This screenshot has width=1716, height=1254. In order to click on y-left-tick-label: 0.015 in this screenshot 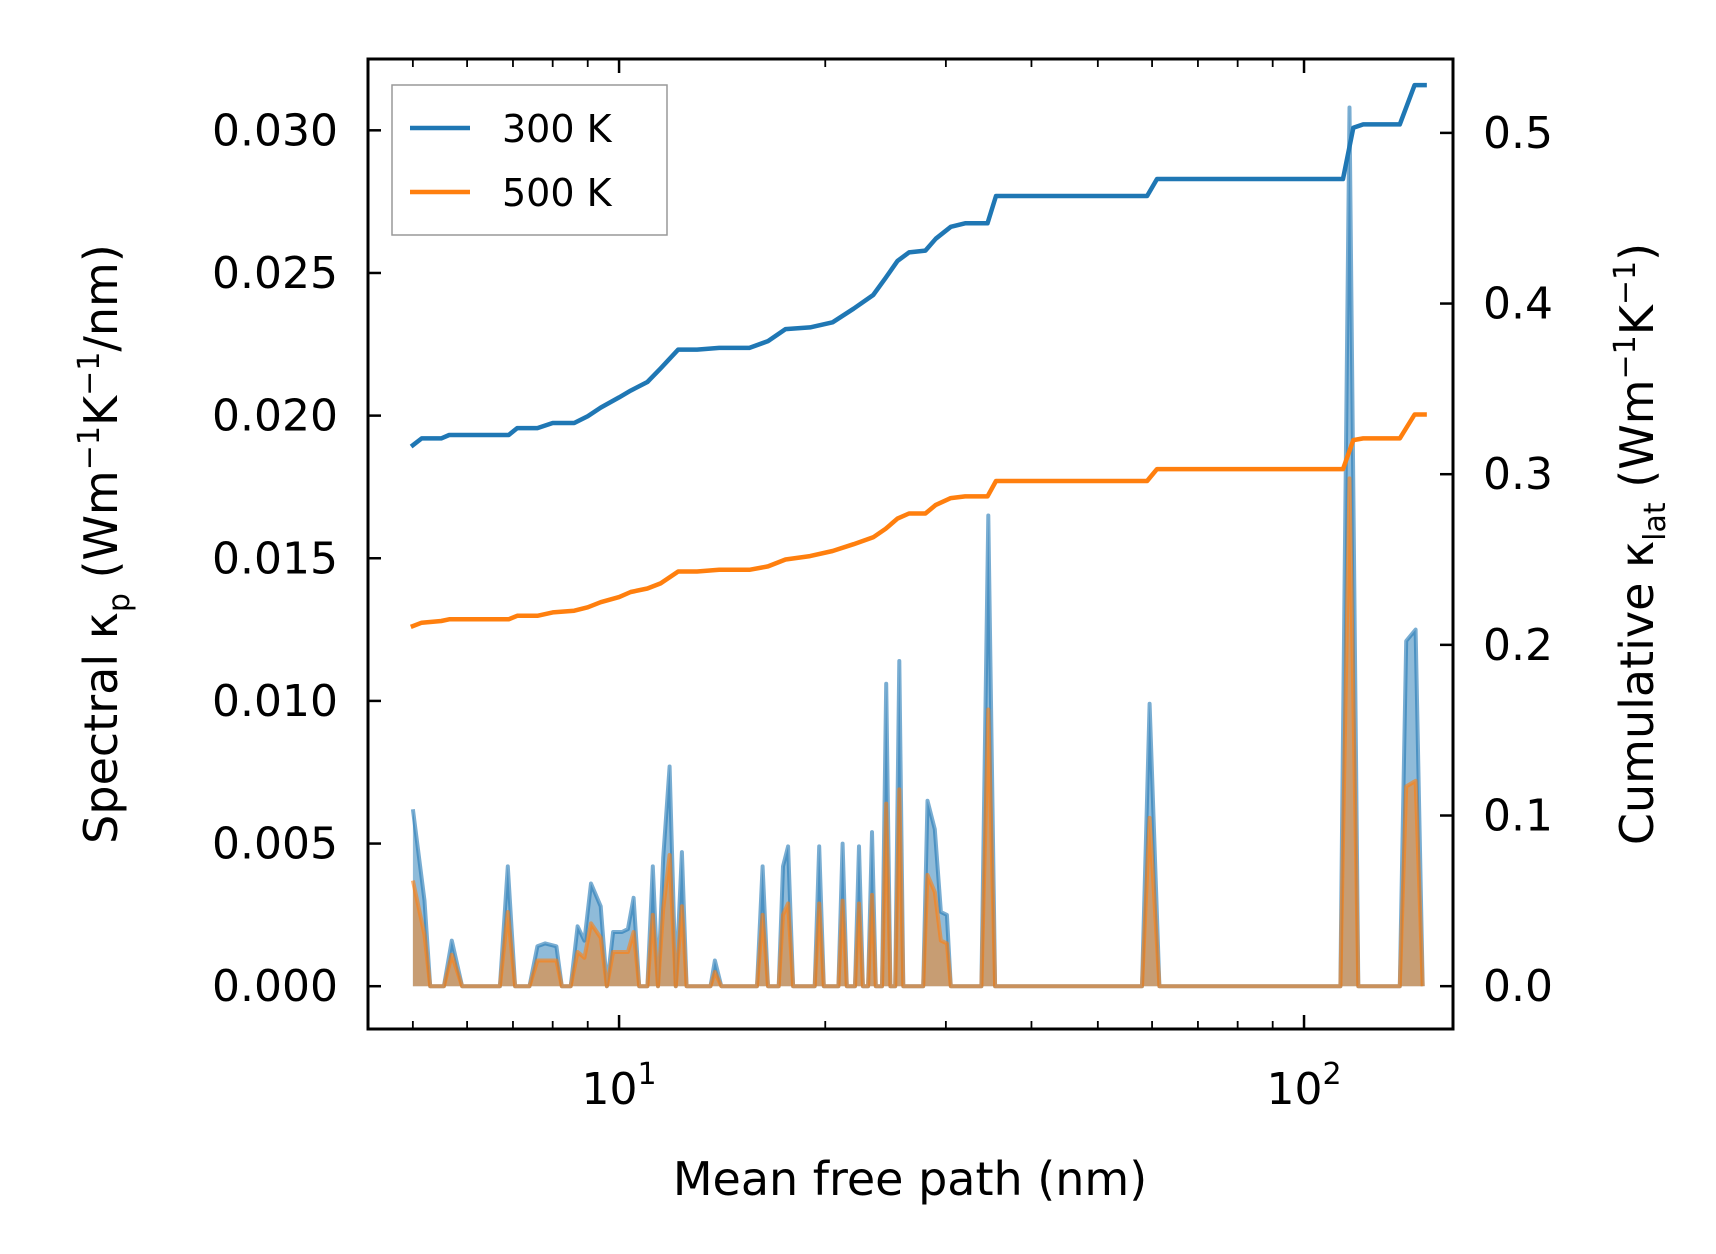, I will do `click(275, 558)`.